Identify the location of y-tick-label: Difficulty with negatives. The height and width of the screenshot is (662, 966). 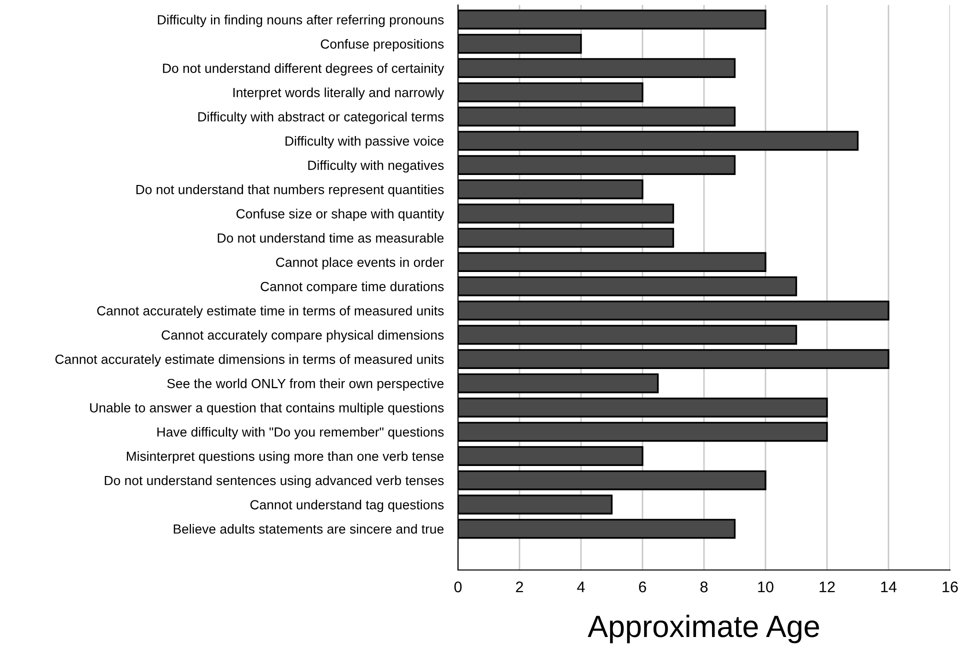
(376, 166).